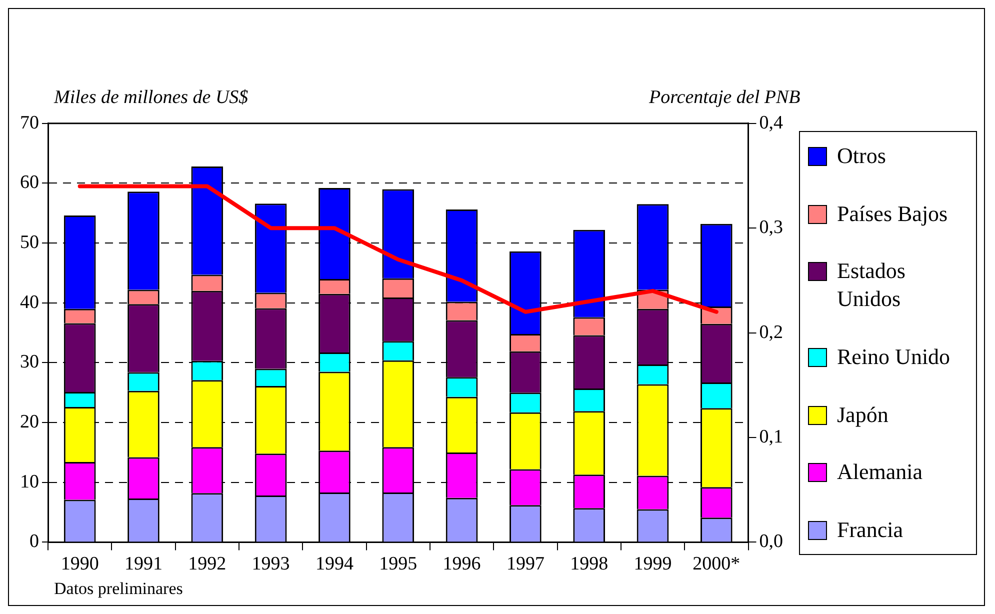  Describe the element at coordinates (724, 98) in the screenshot. I see `y2-axis-title: Porcentaje del PNB` at that location.